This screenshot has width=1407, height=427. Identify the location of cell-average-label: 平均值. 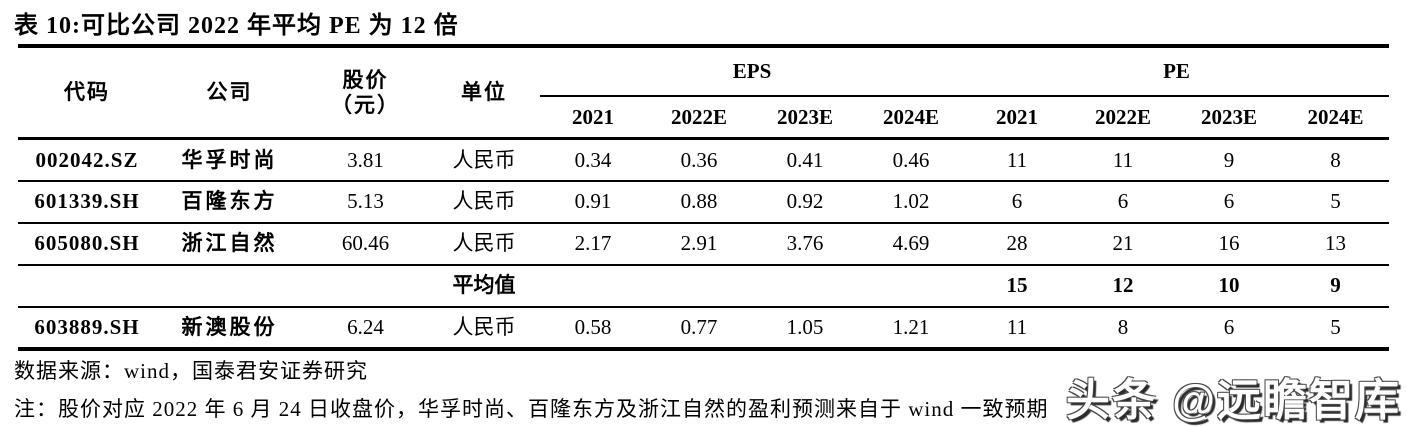
(484, 286).